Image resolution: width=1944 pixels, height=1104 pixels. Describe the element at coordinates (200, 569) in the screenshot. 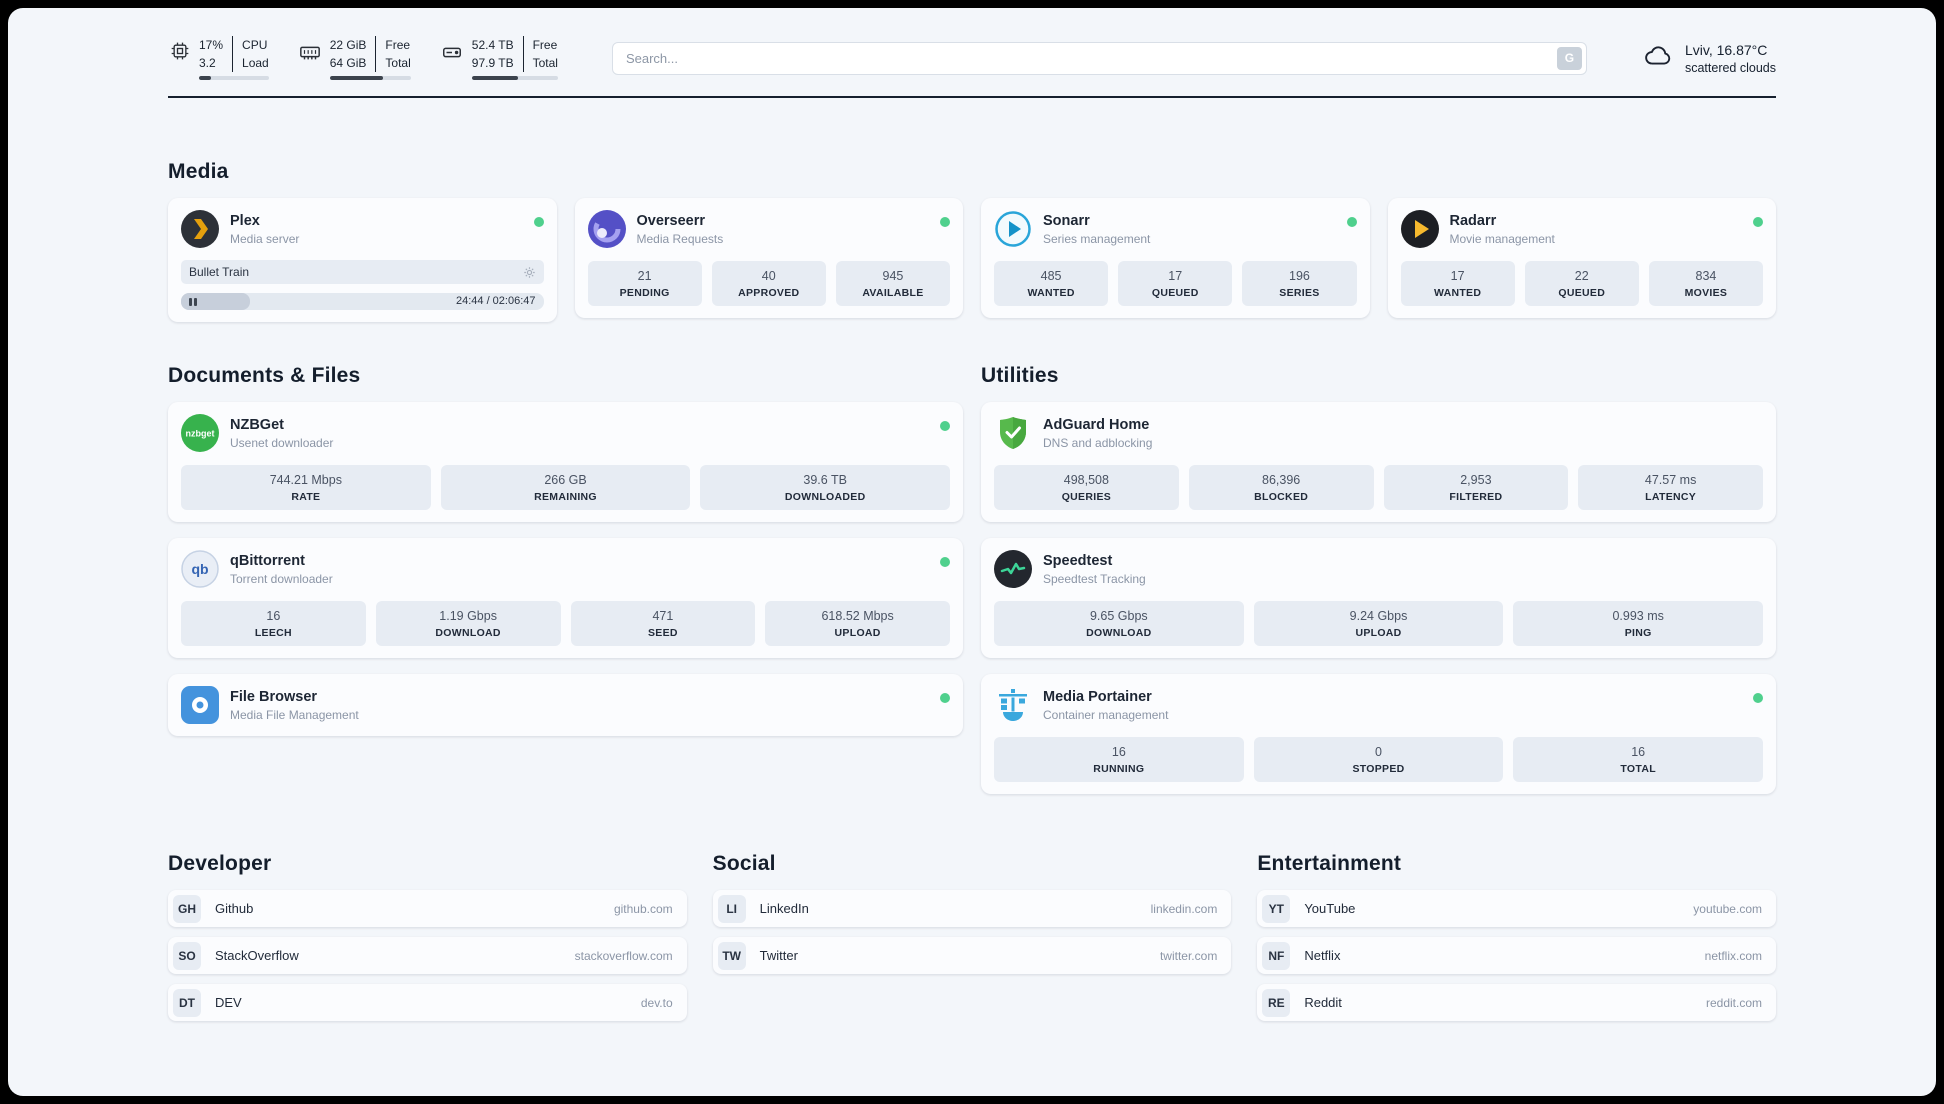

I see `qbittorrent-icon: qb` at that location.